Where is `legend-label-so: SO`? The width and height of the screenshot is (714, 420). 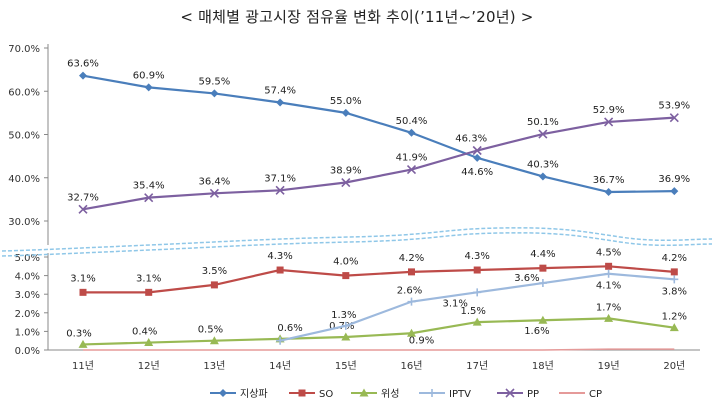
legend-label-so: SO is located at coordinates (326, 394).